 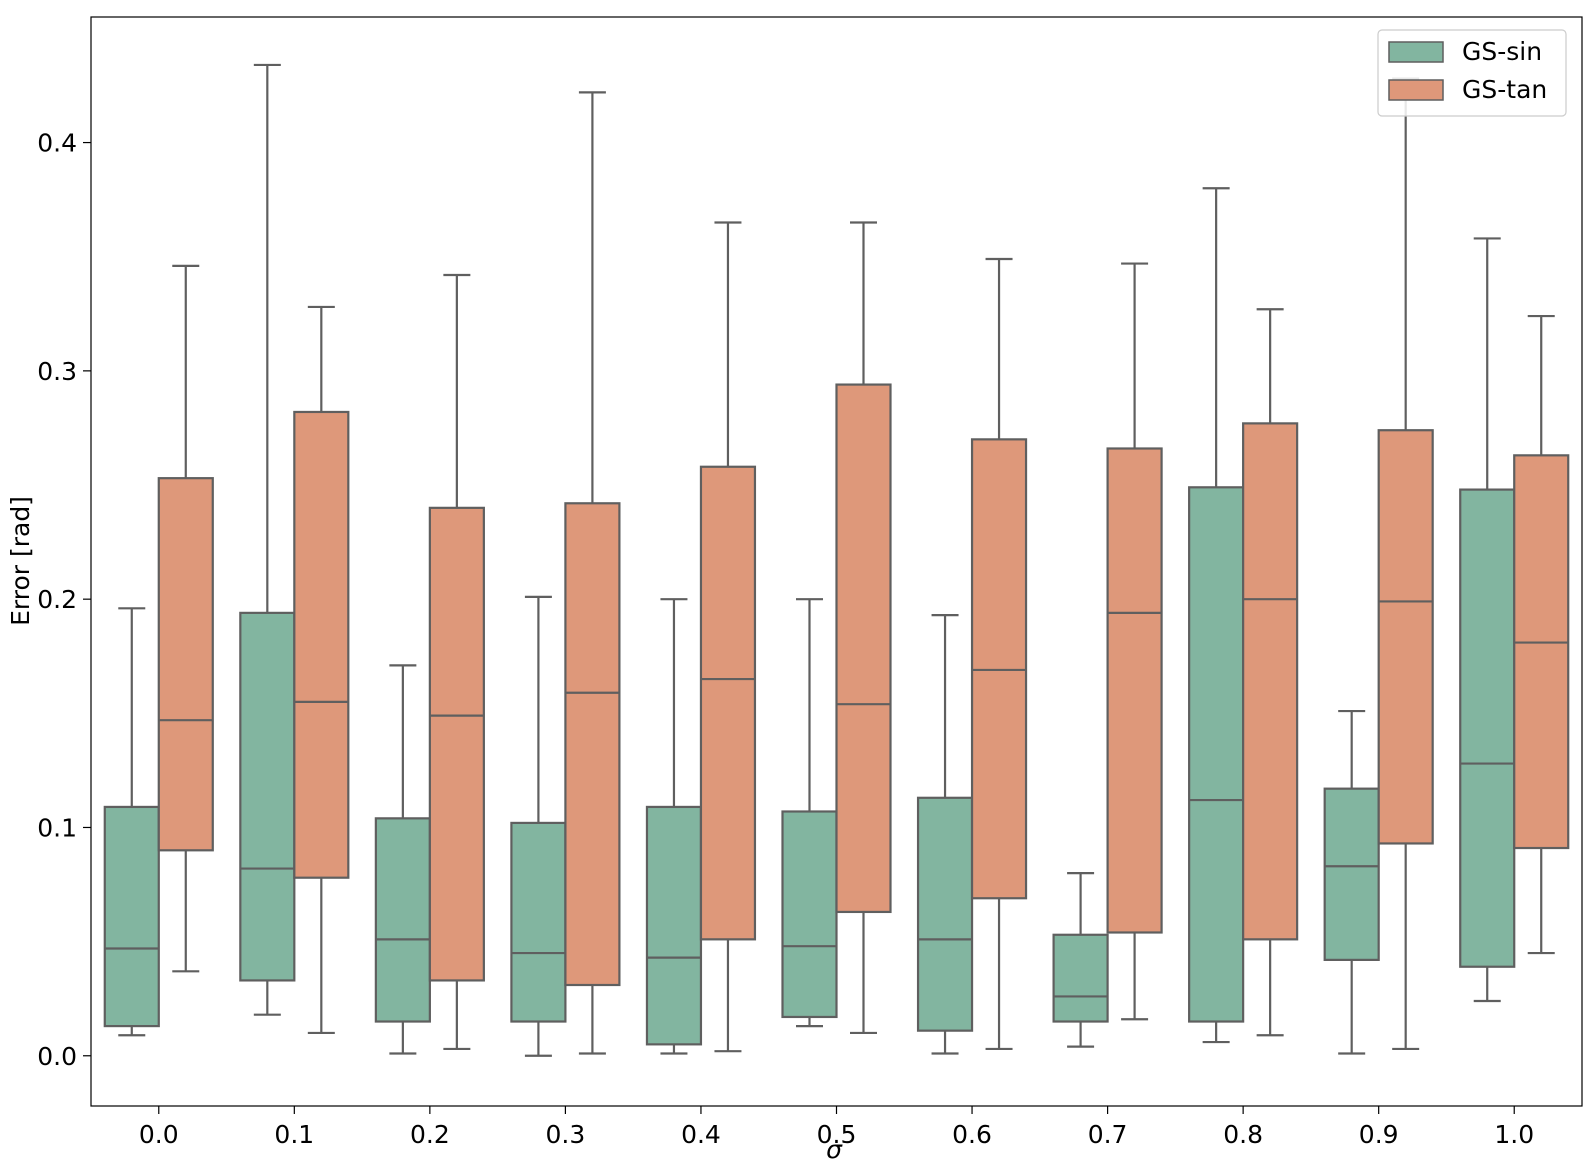 I want to click on y-tick-label: 0.4, so click(x=57, y=143).